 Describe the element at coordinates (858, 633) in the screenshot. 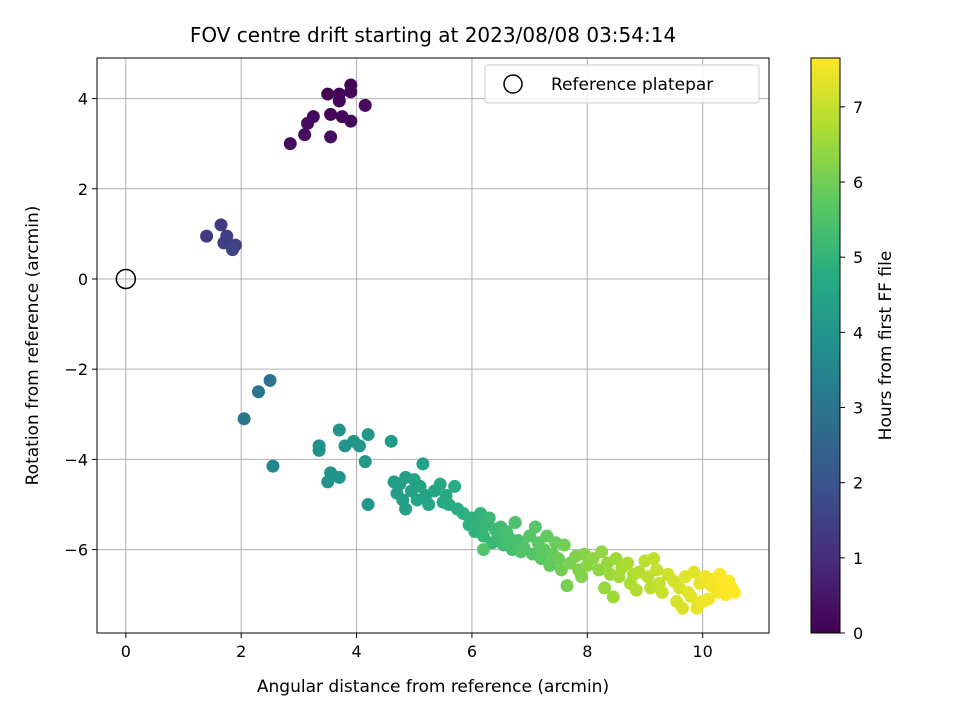

I see `colorbar-tick-label: 0` at that location.